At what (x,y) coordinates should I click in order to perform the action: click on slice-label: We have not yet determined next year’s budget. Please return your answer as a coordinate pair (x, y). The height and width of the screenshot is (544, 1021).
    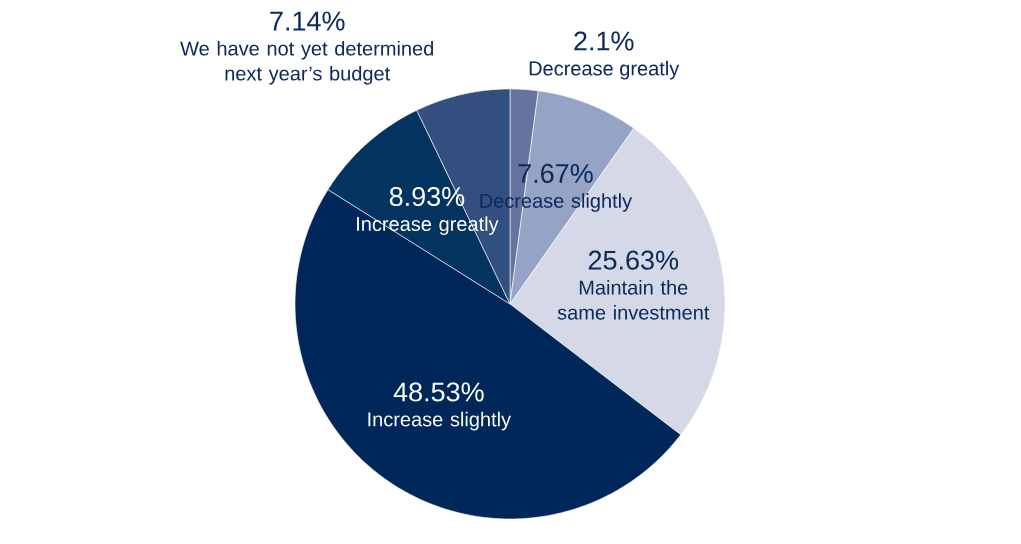
    Looking at the image, I should click on (307, 62).